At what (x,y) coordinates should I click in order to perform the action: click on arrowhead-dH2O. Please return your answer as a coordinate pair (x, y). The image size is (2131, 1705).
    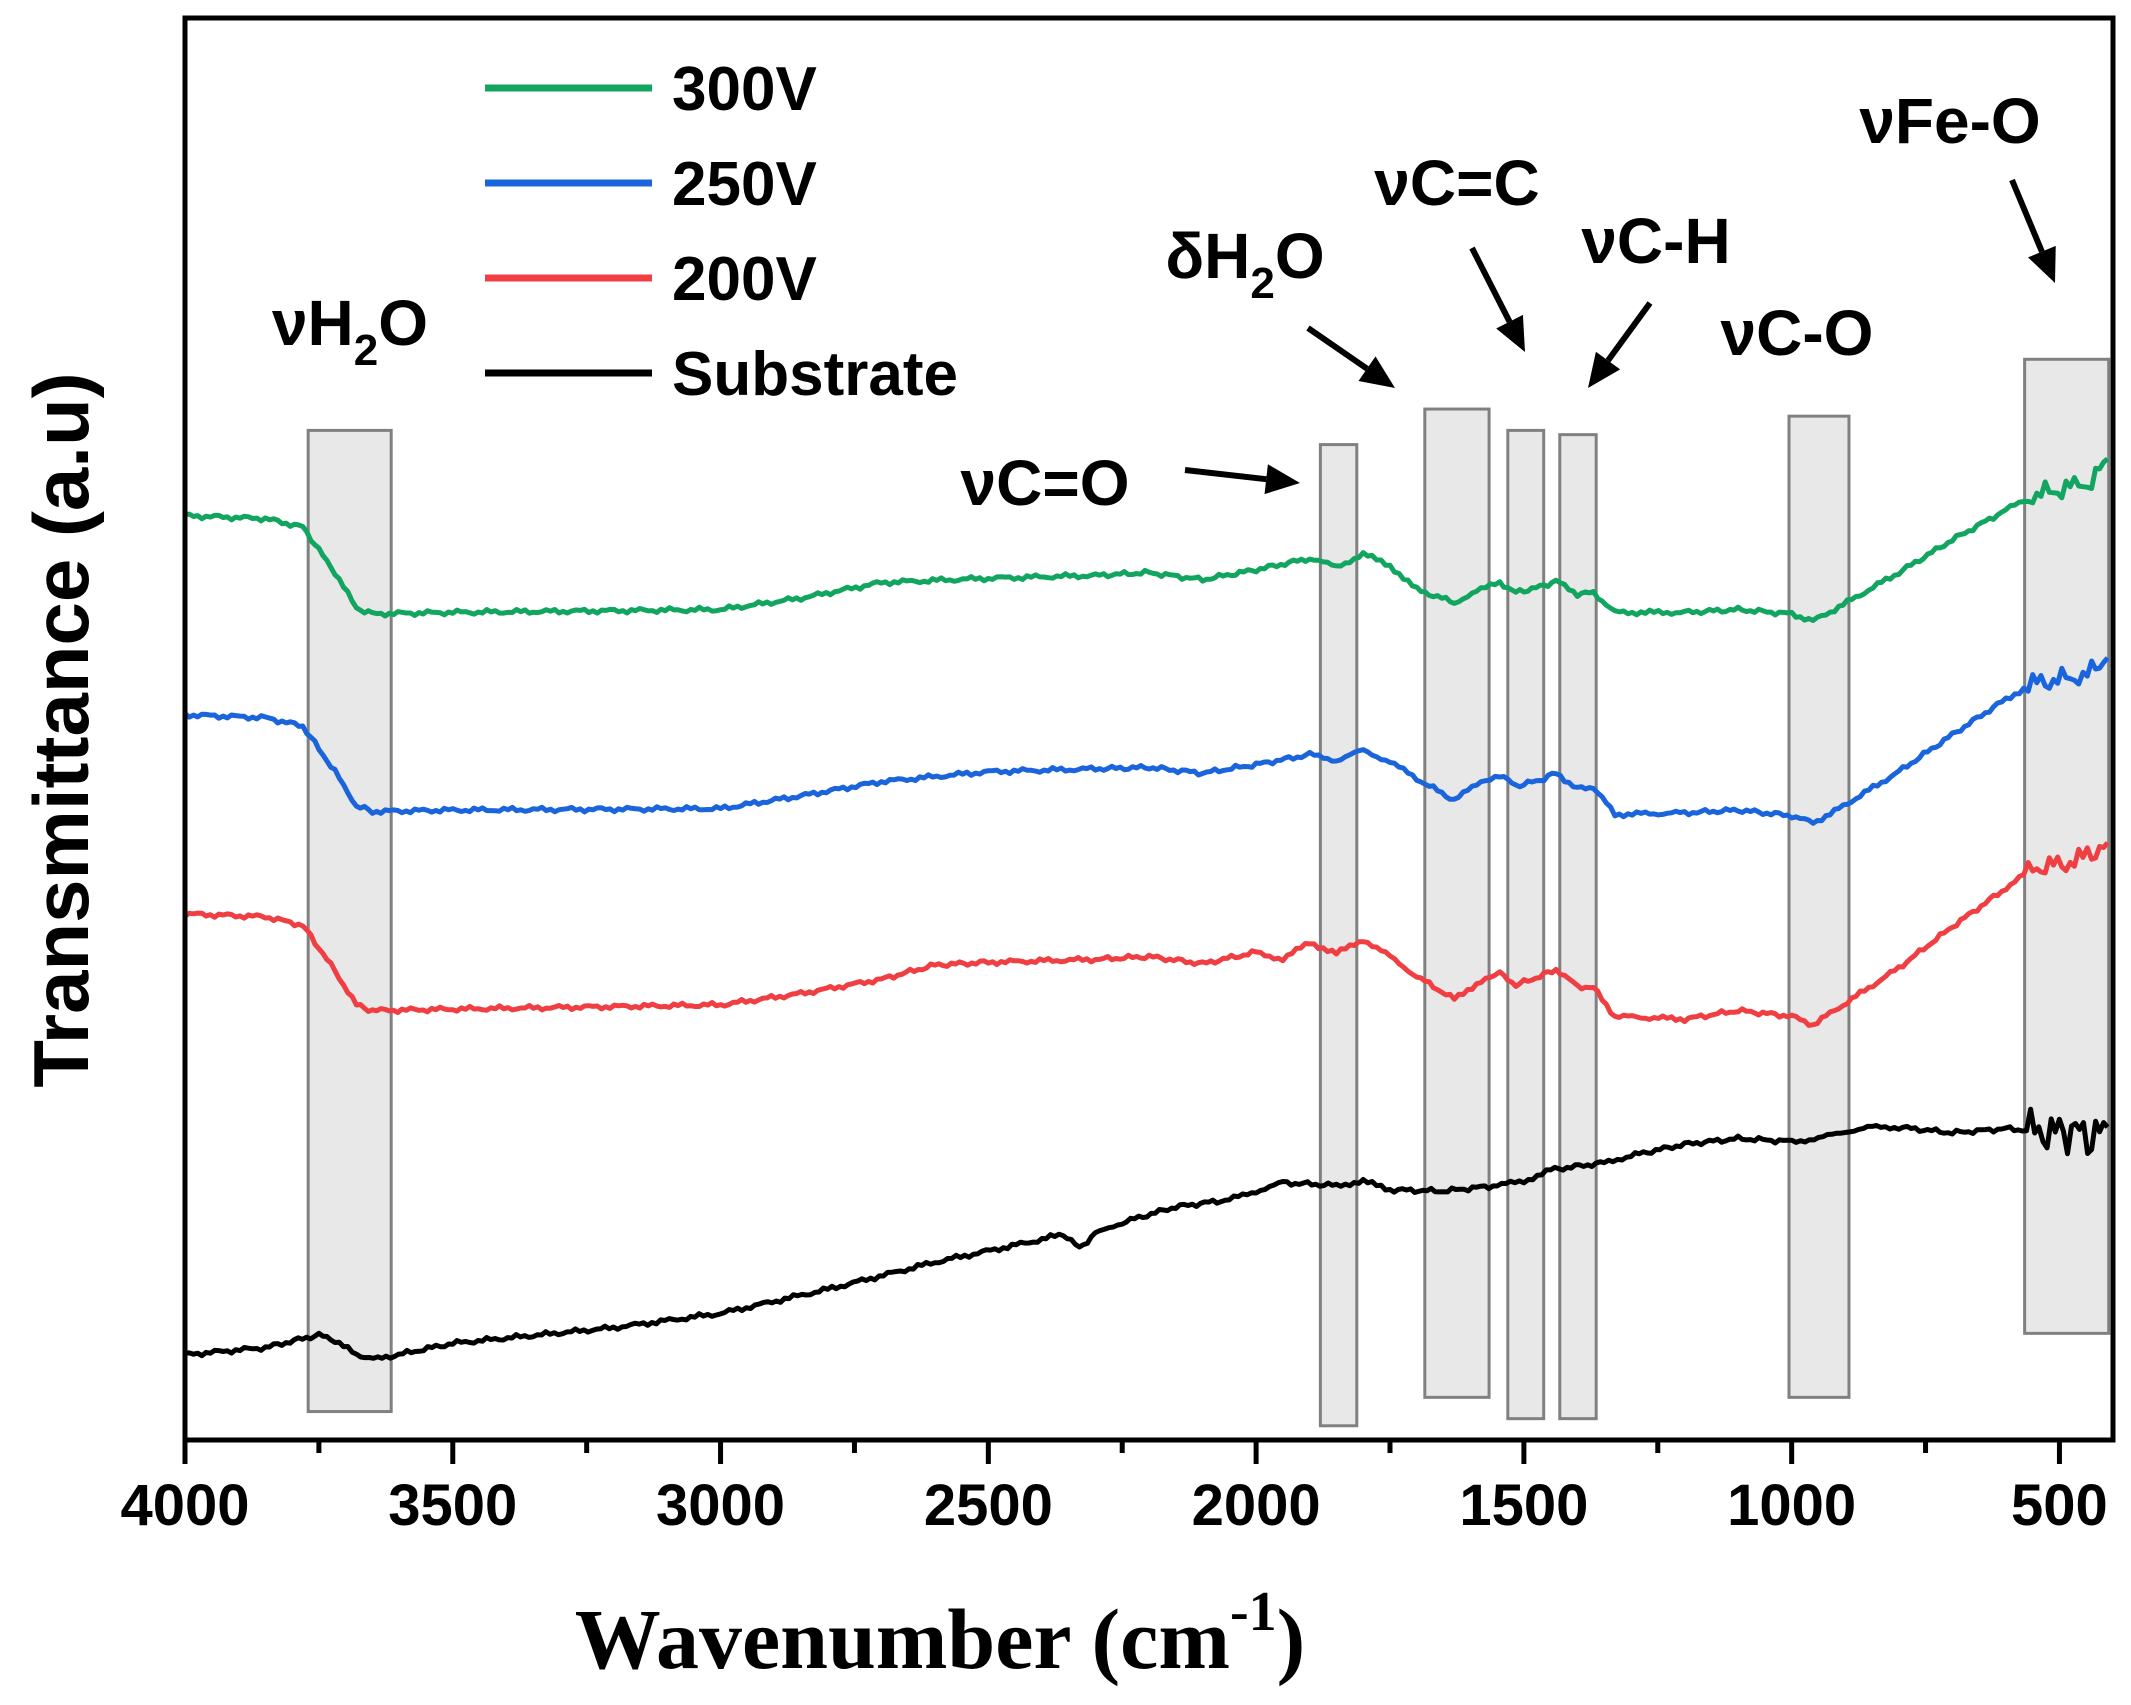
    Looking at the image, I should click on (1376, 372).